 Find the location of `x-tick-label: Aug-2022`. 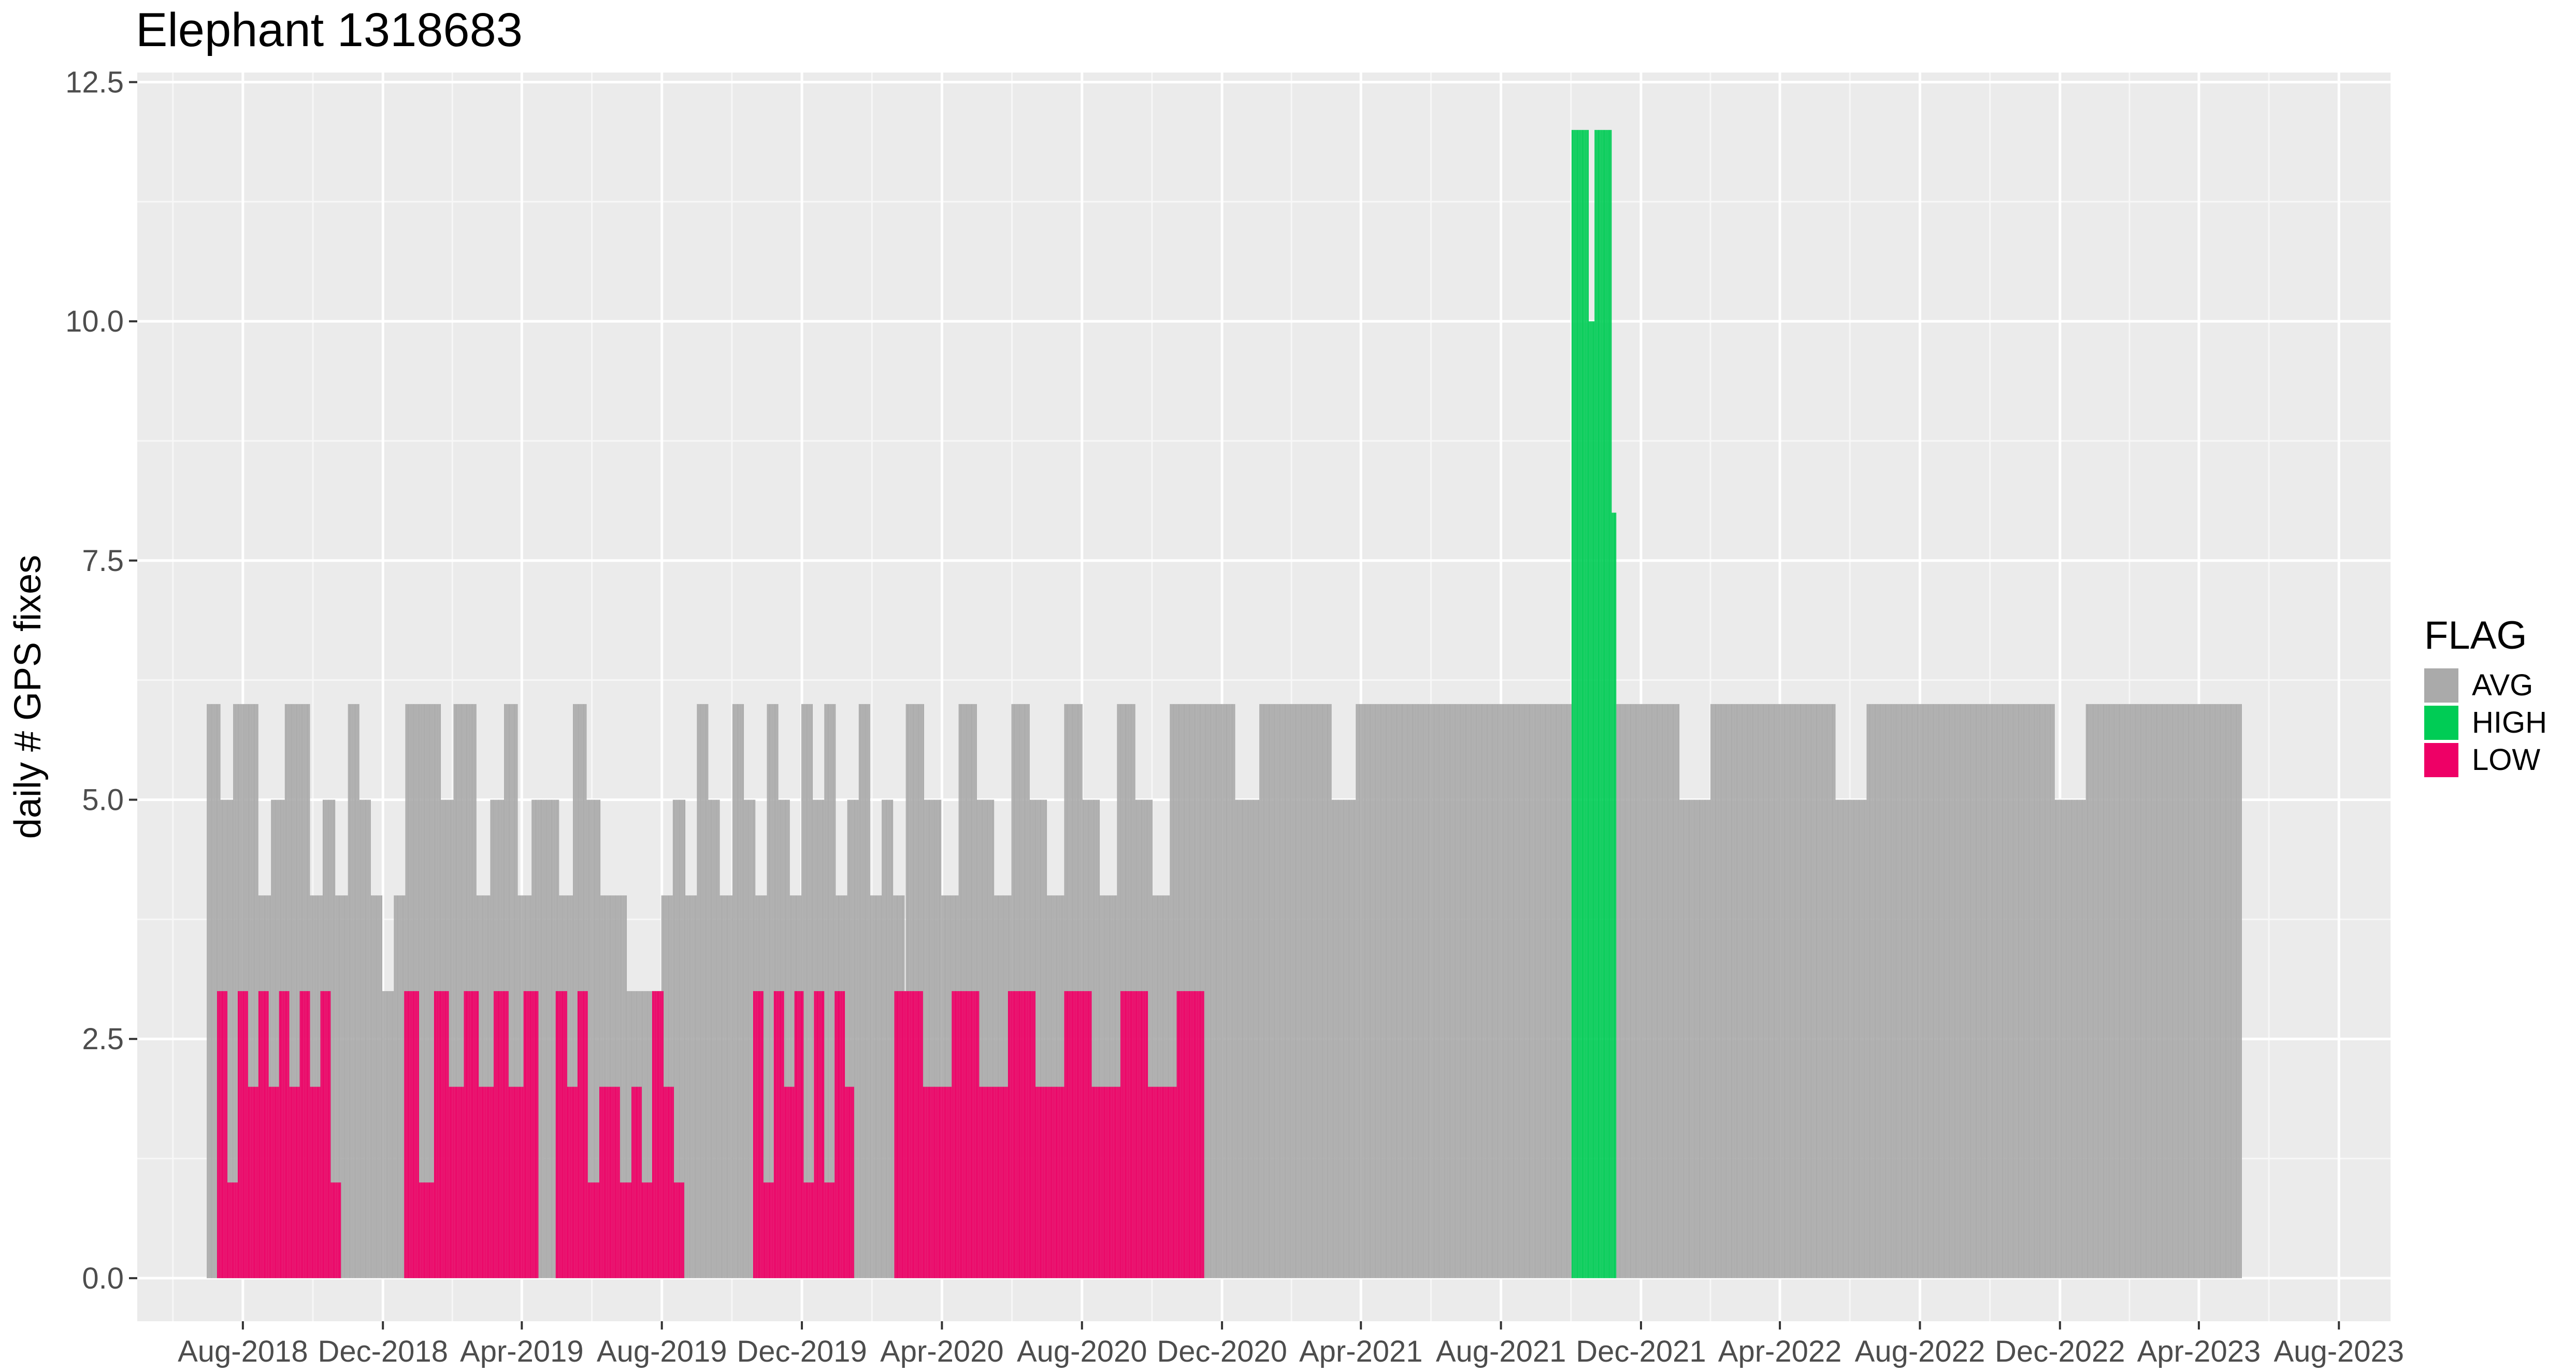

x-tick-label: Aug-2022 is located at coordinates (1920, 1351).